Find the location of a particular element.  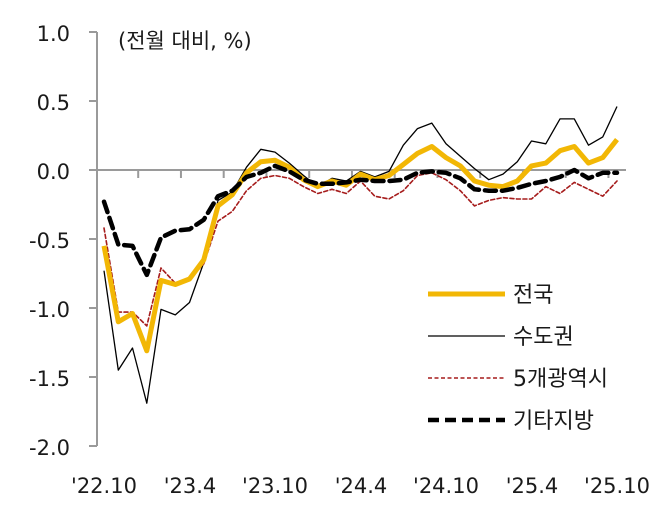

y-tick-label: -1.5 is located at coordinates (49, 379).